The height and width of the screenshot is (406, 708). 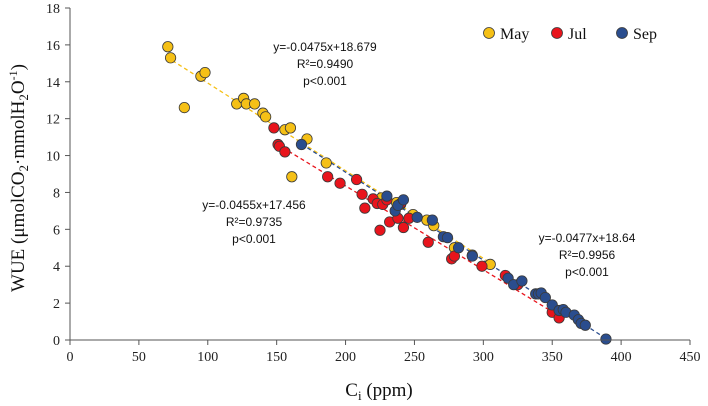 What do you see at coordinates (325, 64) in the screenshot?
I see `annotation-may-line: R²=0.9490` at bounding box center [325, 64].